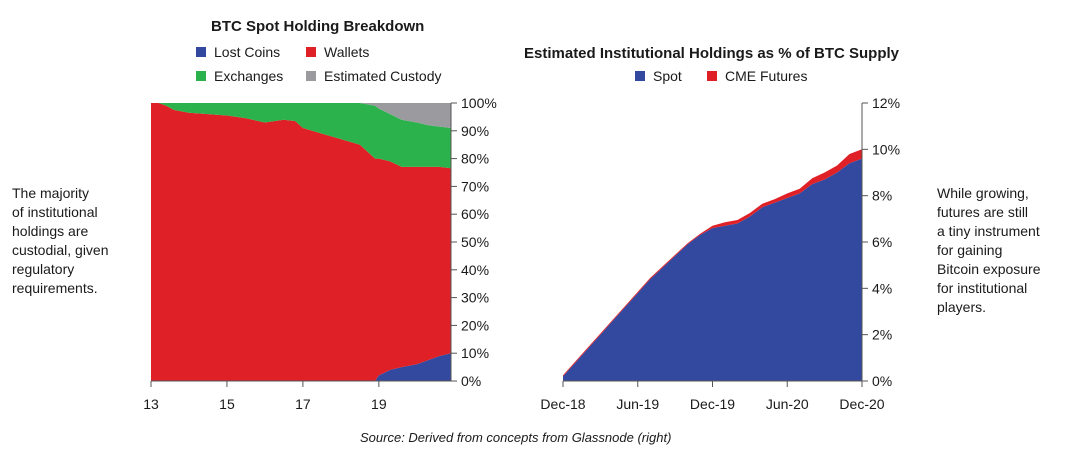  I want to click on area-cme-futures, so click(712, 263).